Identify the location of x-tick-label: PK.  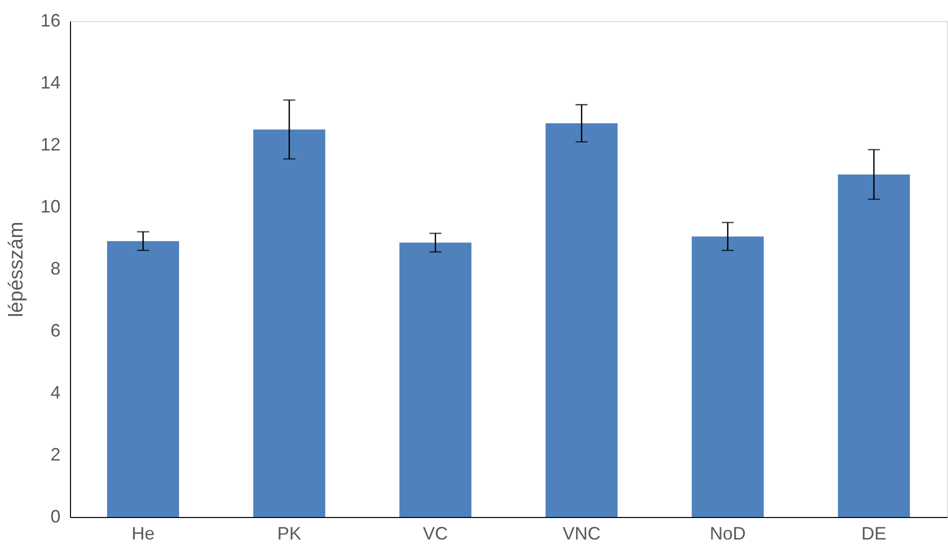
(289, 534).